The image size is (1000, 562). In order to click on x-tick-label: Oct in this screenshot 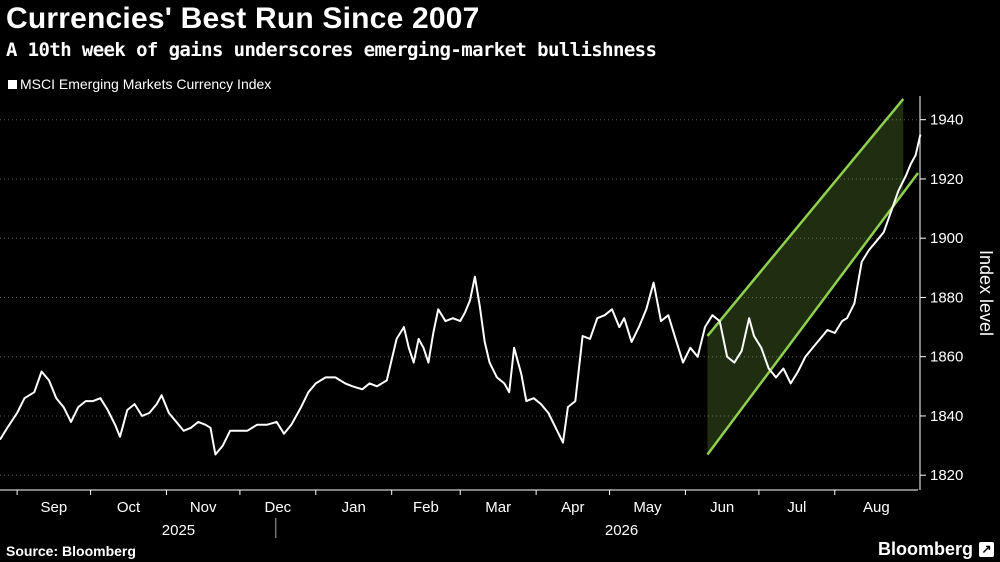, I will do `click(129, 507)`.